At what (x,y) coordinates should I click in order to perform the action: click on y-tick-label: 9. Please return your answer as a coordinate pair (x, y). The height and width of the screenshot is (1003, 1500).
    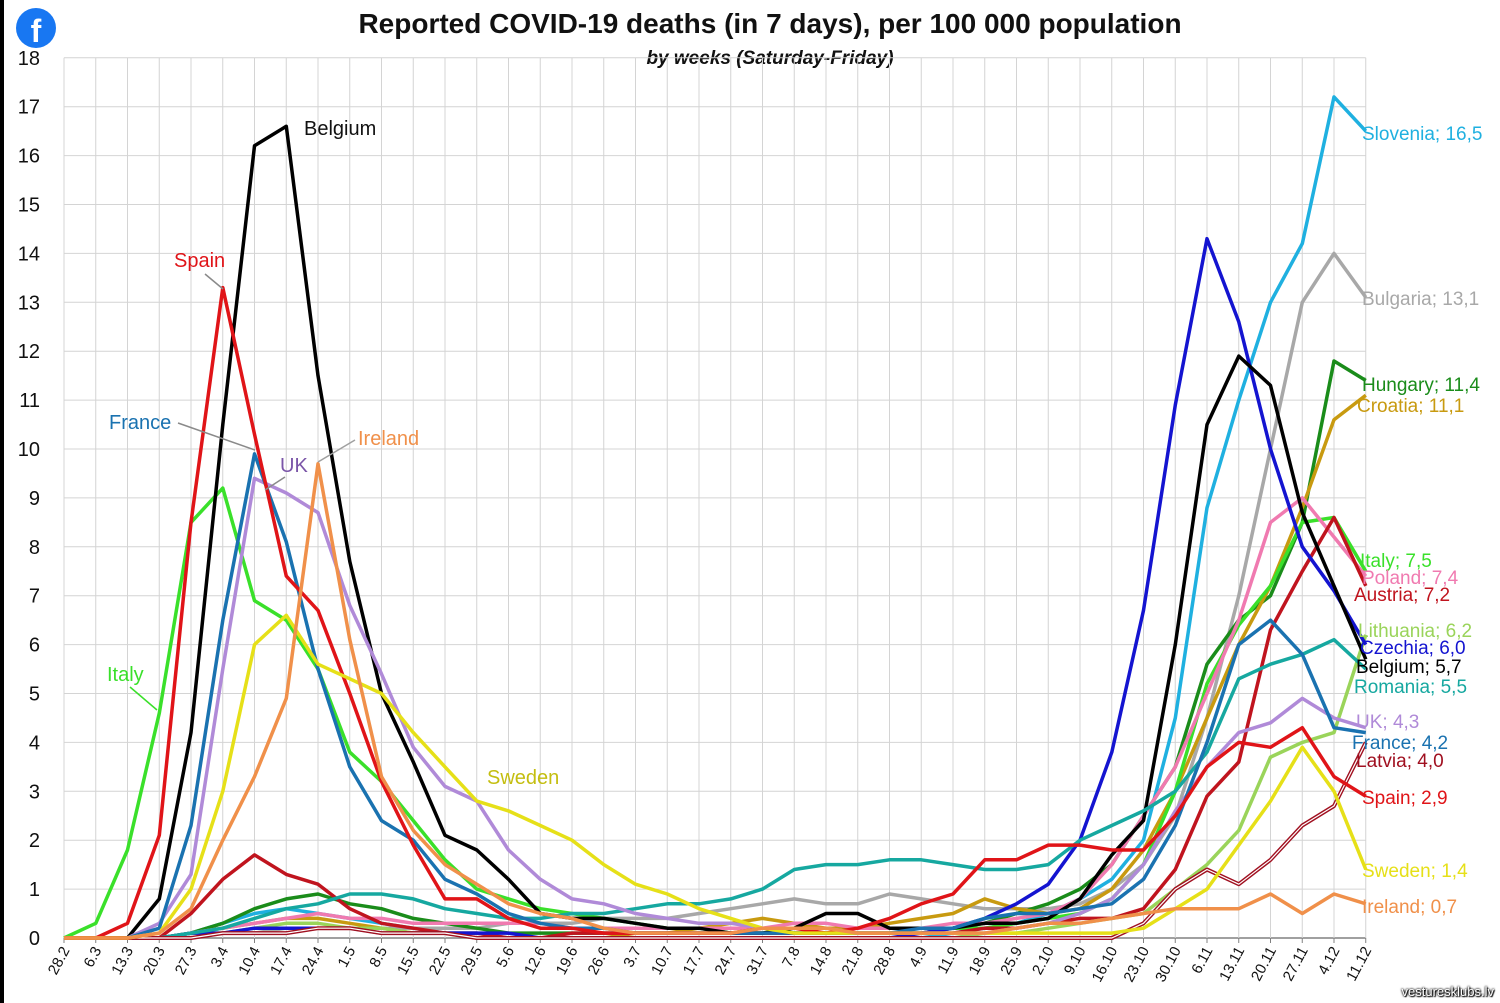
    Looking at the image, I should click on (34, 499).